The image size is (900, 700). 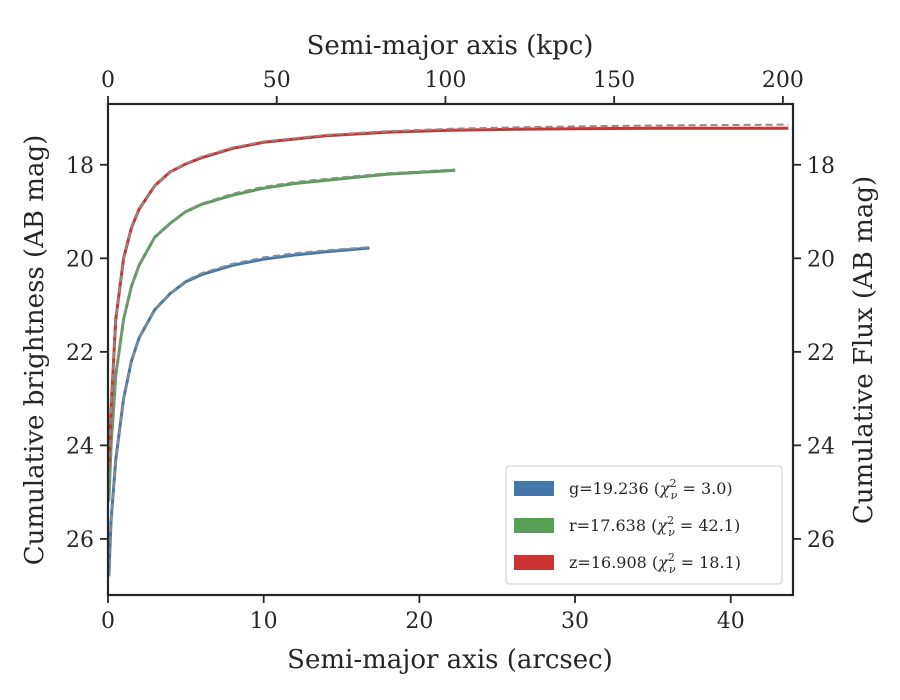 What do you see at coordinates (534, 525) in the screenshot?
I see `legend-swatch-r` at bounding box center [534, 525].